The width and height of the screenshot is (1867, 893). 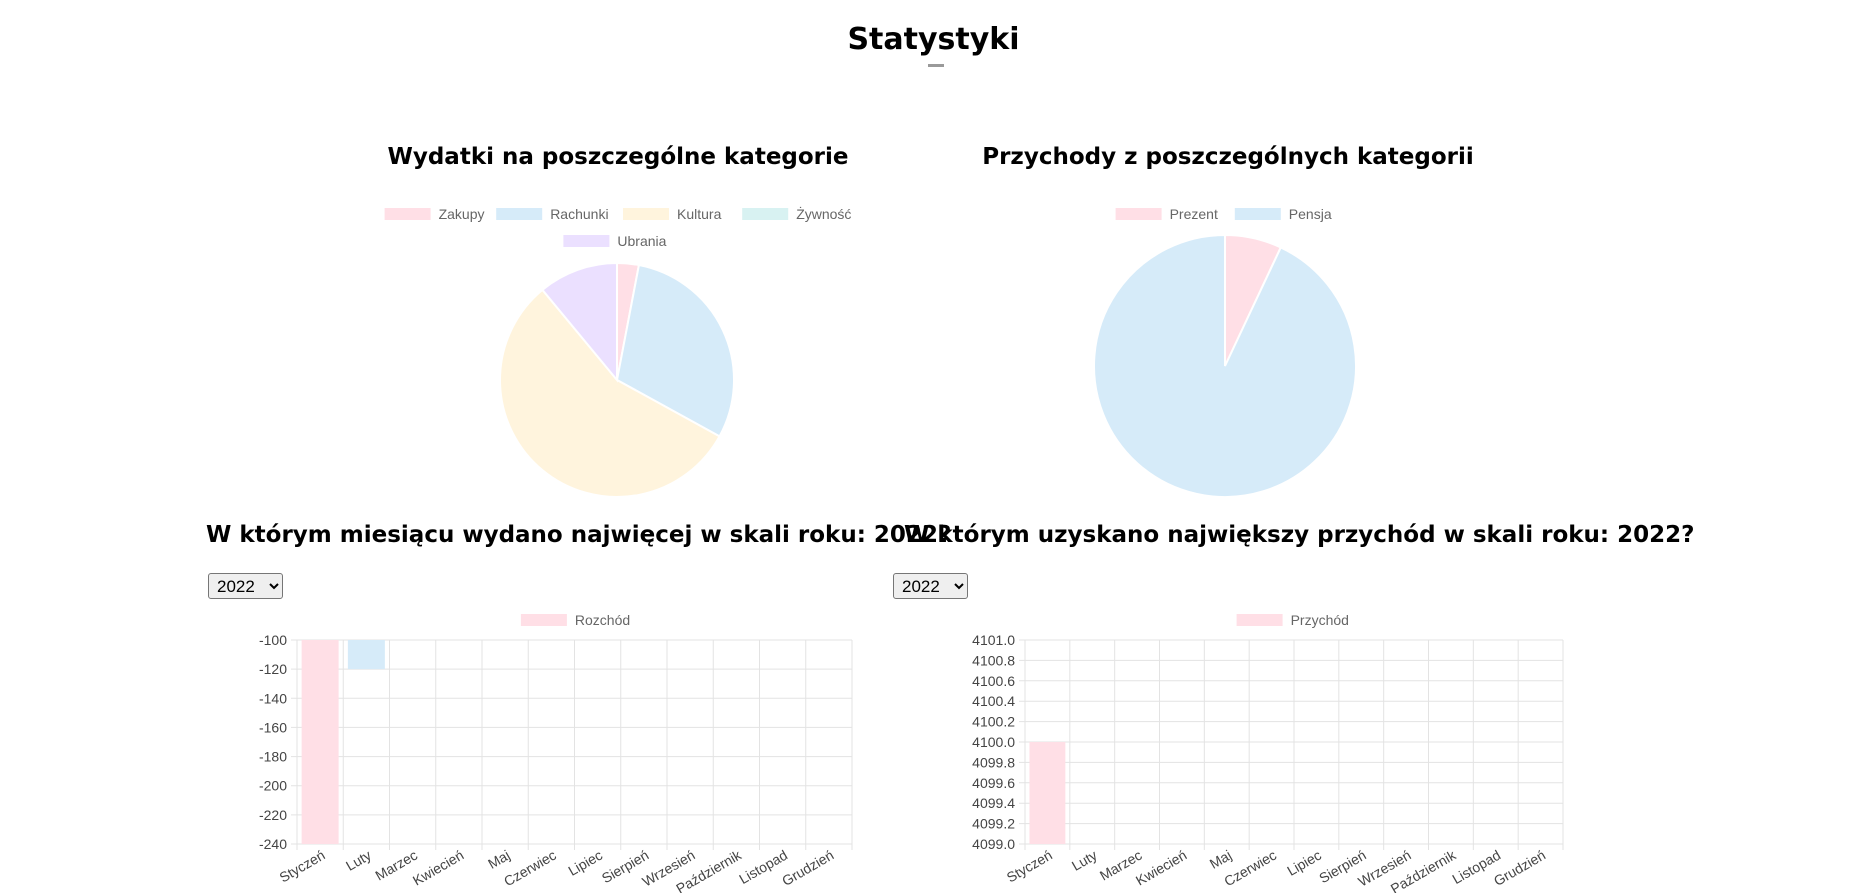 What do you see at coordinates (1259, 620) in the screenshot?
I see `income-bar-legend-swatch` at bounding box center [1259, 620].